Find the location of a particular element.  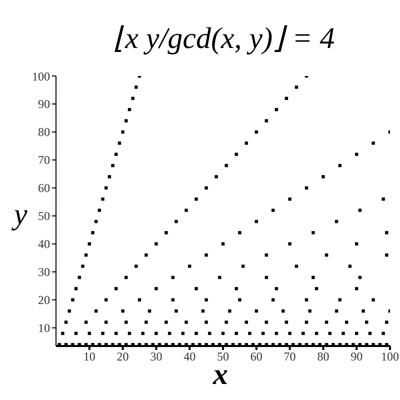

x-tick-label: 90 is located at coordinates (356, 357).